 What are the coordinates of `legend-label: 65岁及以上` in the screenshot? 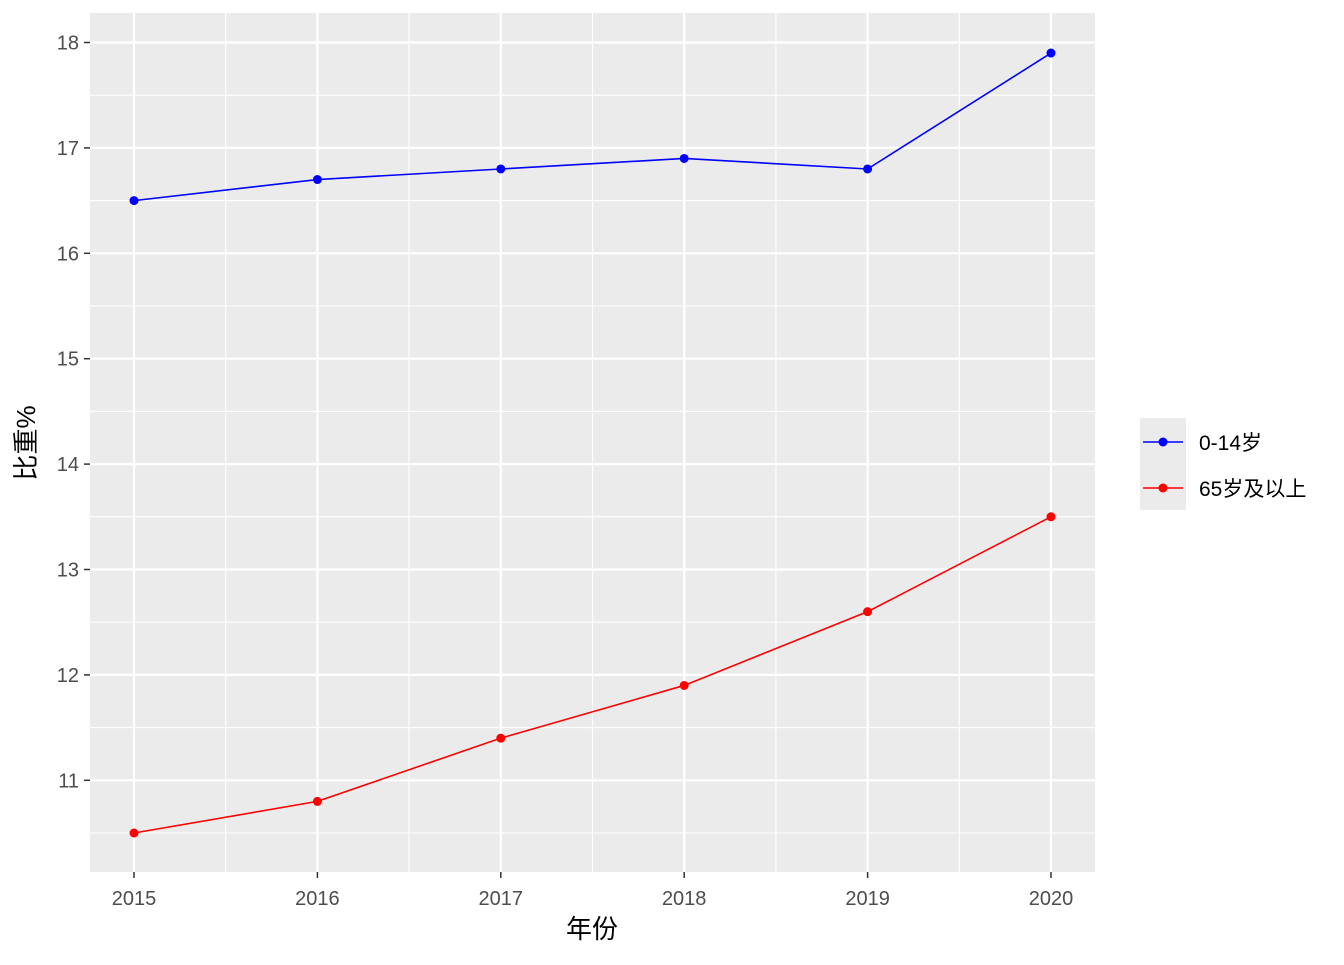 It's located at (1252, 489).